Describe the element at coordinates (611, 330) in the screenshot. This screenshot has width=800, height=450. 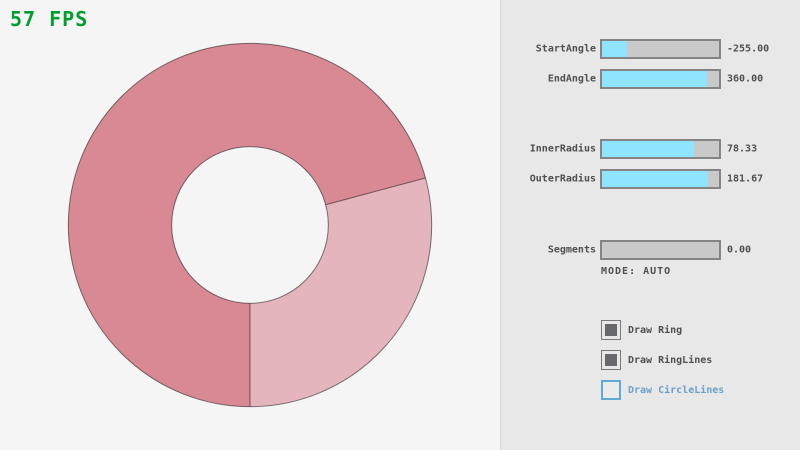
I see `draw-ring-checkbox` at that location.